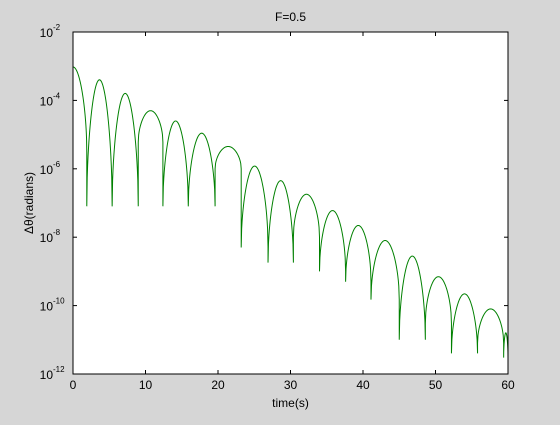 Image resolution: width=560 pixels, height=425 pixels. I want to click on x-tick-label: 50, so click(436, 385).